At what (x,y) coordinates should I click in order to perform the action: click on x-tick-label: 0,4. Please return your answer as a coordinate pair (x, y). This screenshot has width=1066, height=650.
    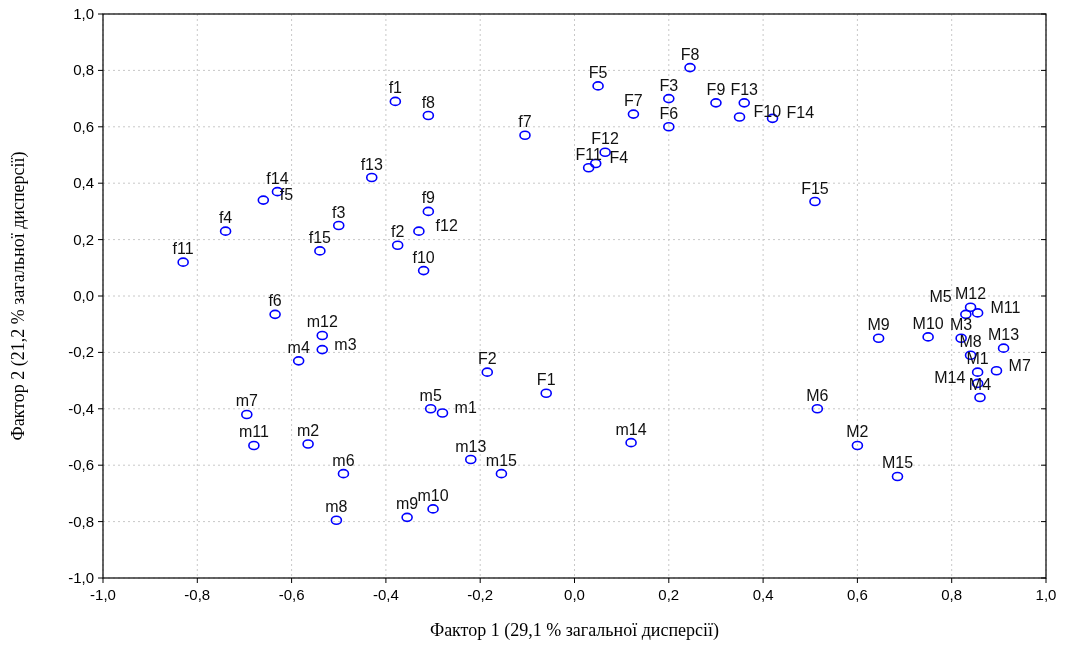
    Looking at the image, I should click on (763, 594).